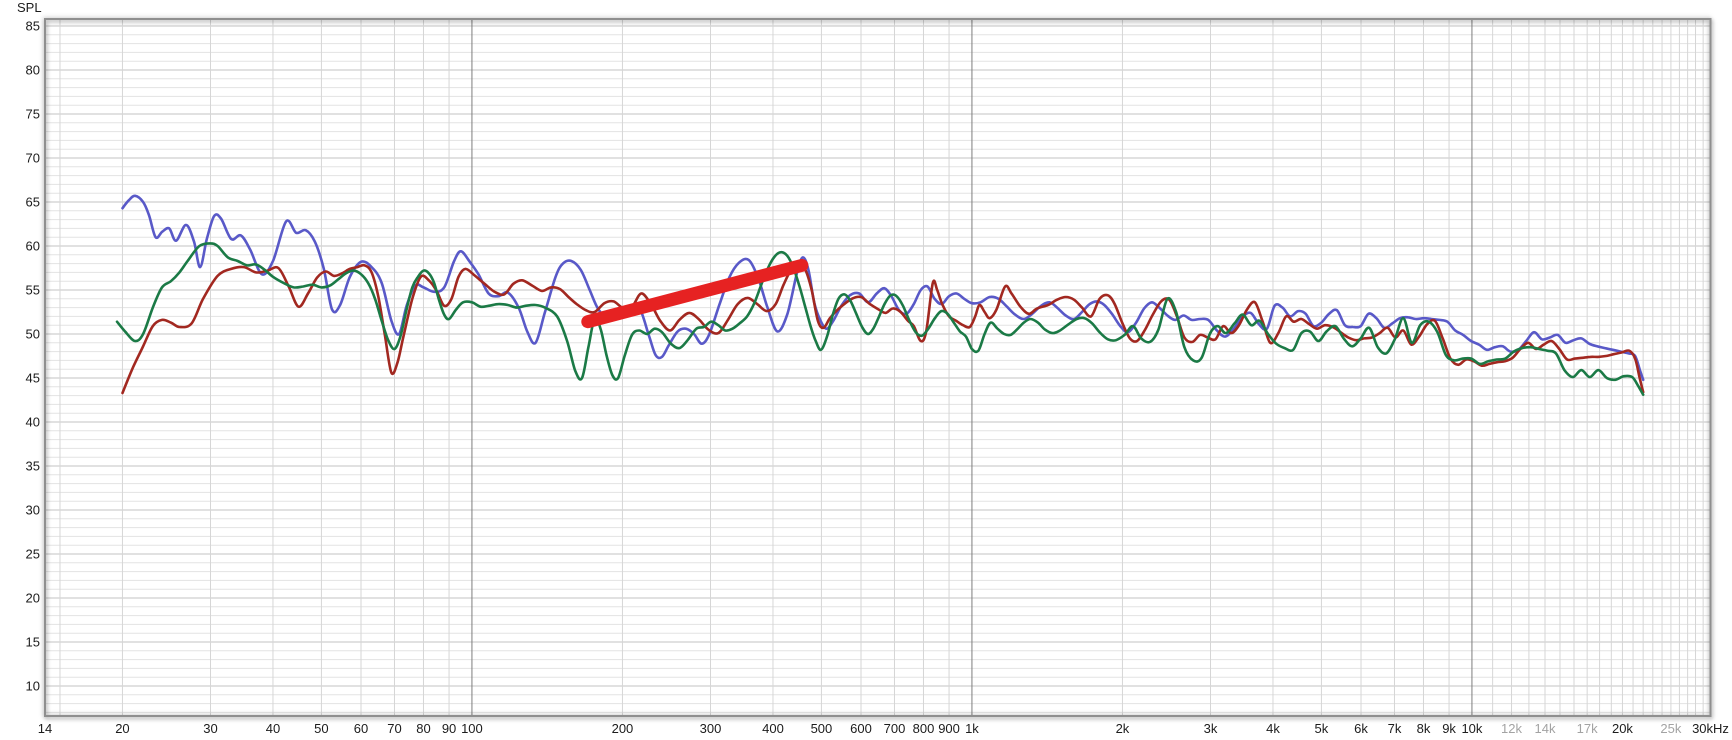 Image resolution: width=1732 pixels, height=740 pixels. Describe the element at coordinates (822, 728) in the screenshot. I see `x-tick-label-500: 500` at that location.